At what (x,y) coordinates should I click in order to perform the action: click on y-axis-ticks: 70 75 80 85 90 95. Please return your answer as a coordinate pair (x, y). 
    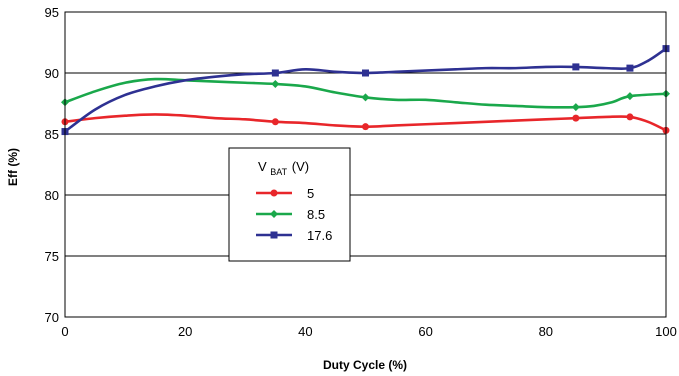
    Looking at the image, I should click on (52, 165).